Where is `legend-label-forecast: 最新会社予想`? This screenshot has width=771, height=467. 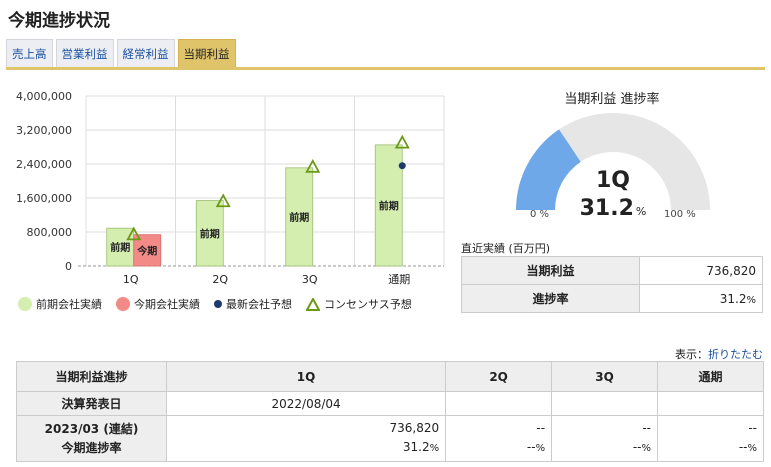 legend-label-forecast: 最新会社予想 is located at coordinates (259, 304).